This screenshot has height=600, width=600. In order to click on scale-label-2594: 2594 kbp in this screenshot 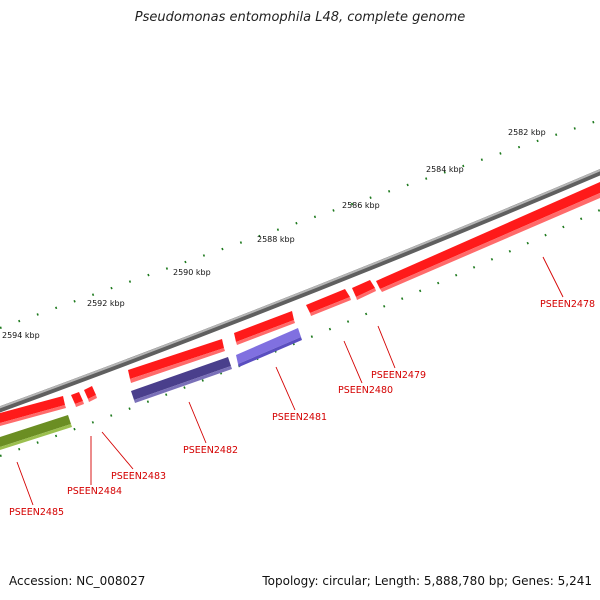, I will do `click(21, 335)`.